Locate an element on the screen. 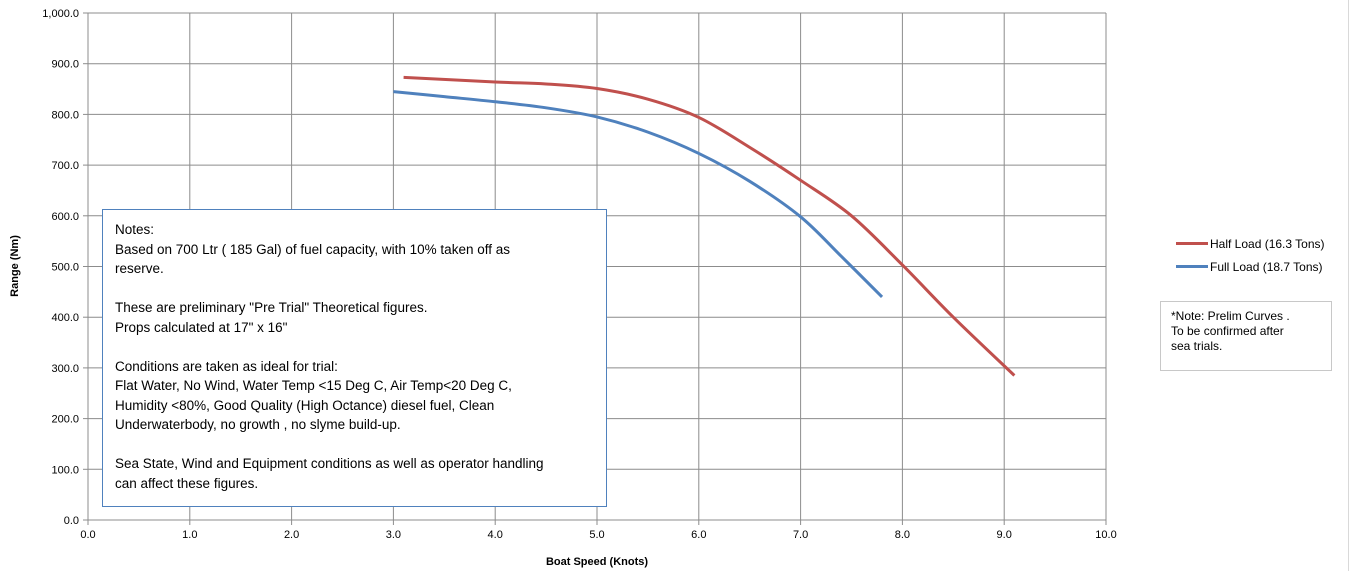  prelim-note-line: *Note: Prelim Curves . is located at coordinates (1230, 316).